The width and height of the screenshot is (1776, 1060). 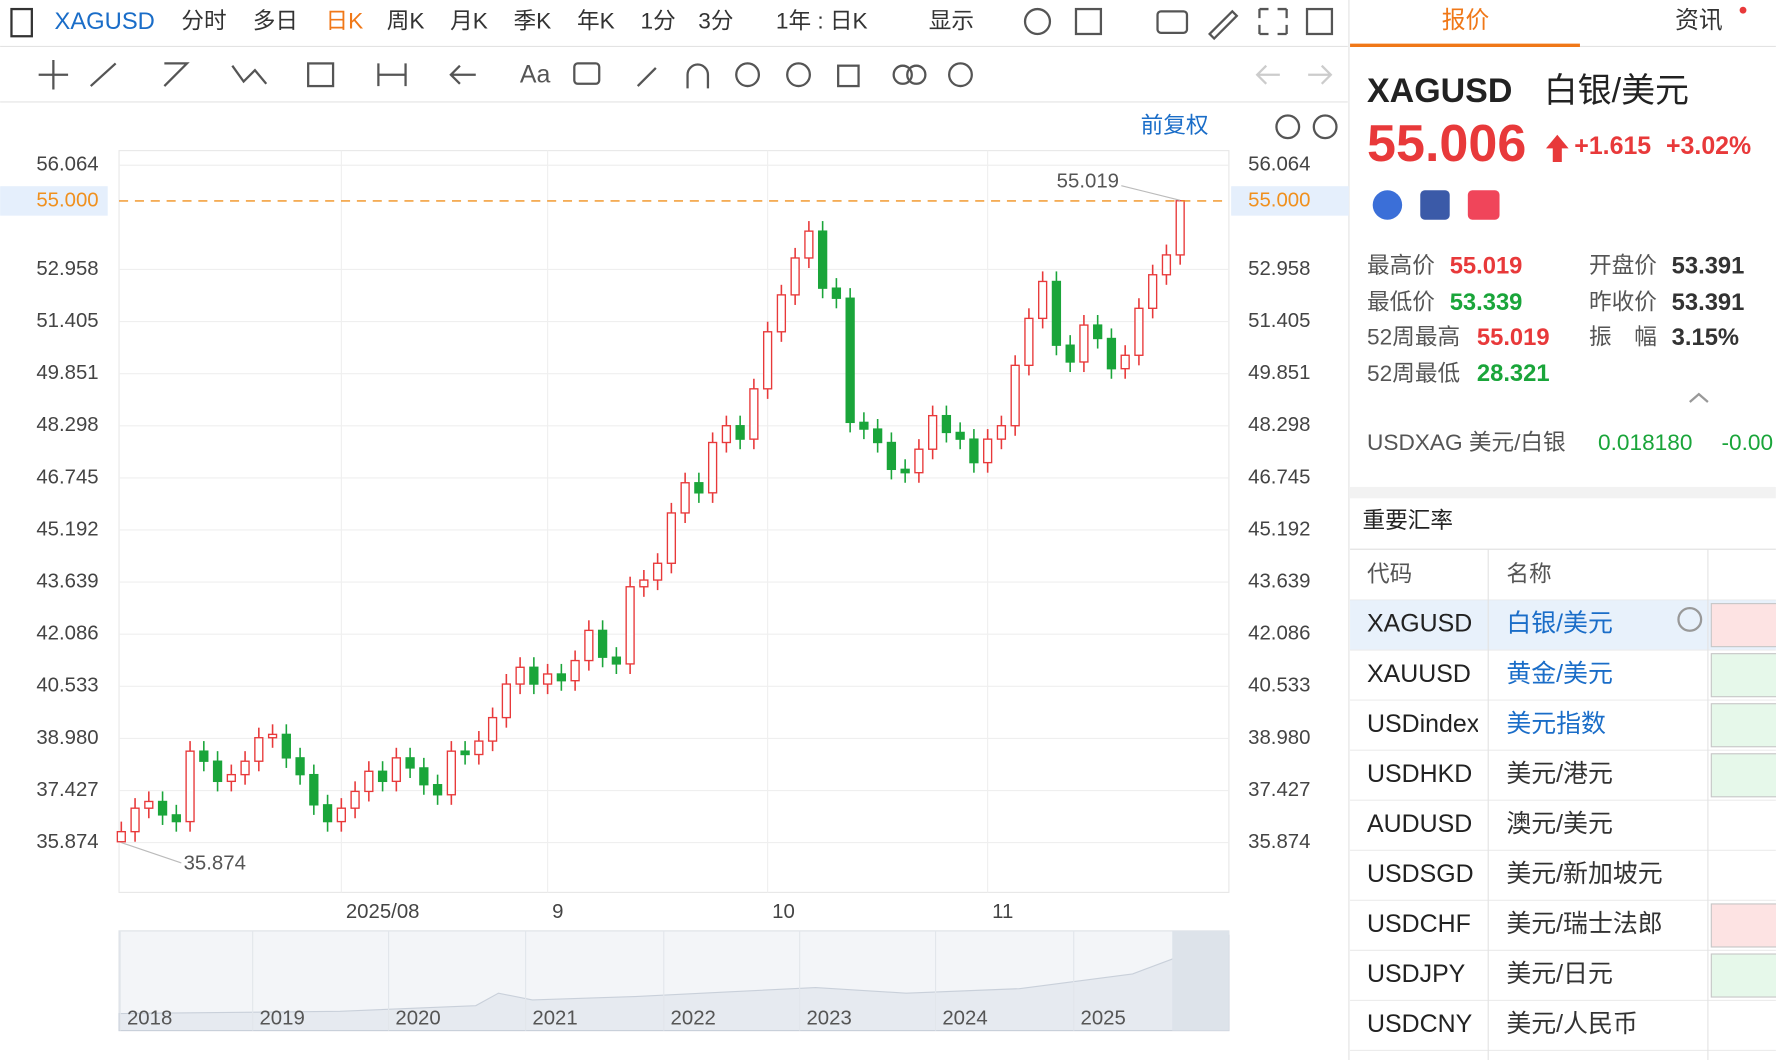 What do you see at coordinates (1559, 974) in the screenshot?
I see `rate-name: 美元/日元` at bounding box center [1559, 974].